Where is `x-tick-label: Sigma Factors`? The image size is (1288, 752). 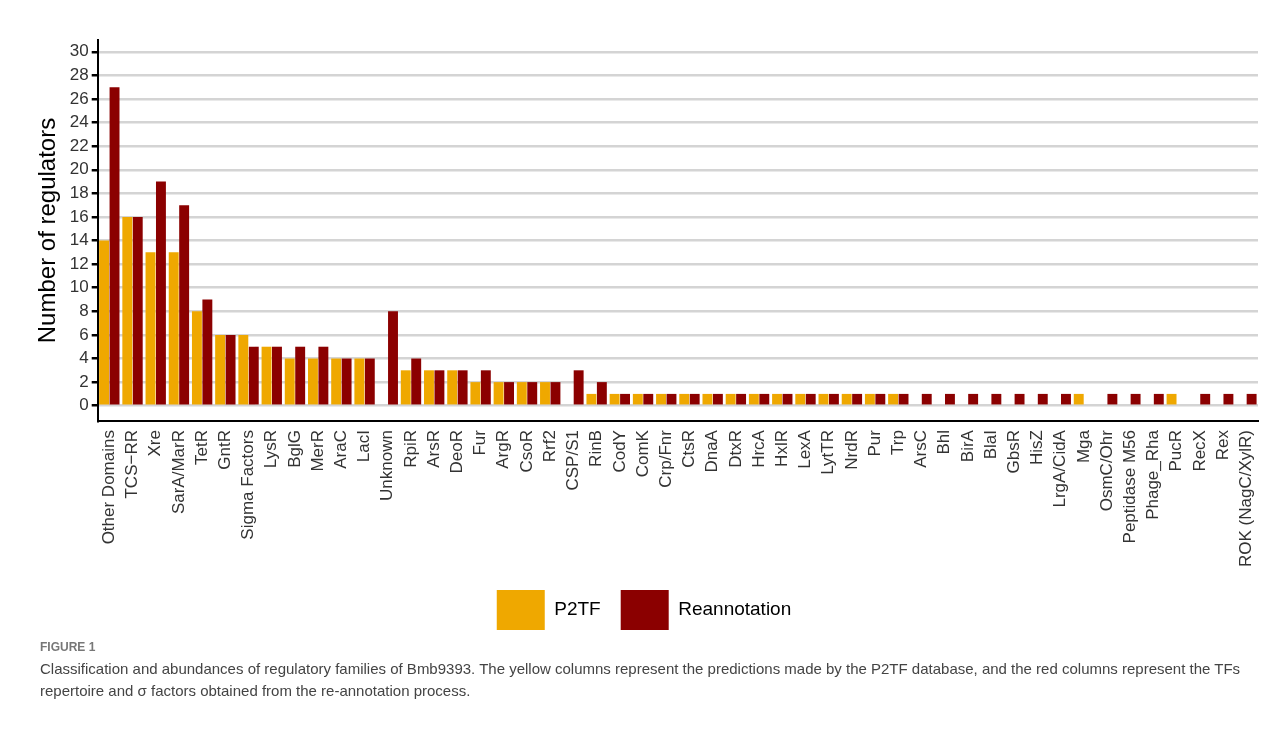
x-tick-label: Sigma Factors is located at coordinates (248, 485).